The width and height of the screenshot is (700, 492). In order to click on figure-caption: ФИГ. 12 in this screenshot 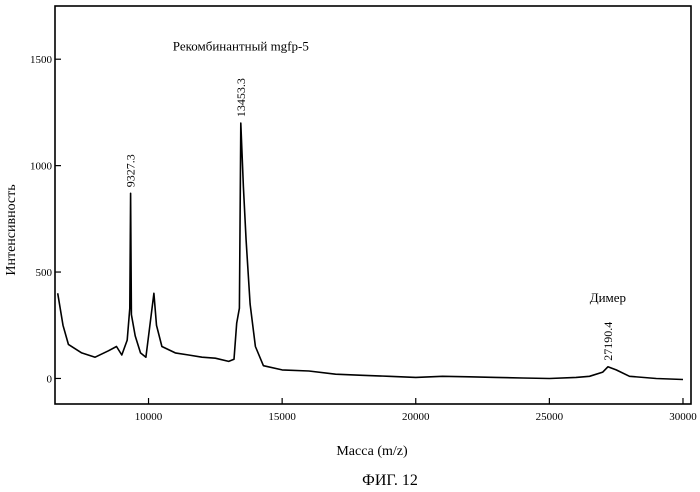, I will do `click(390, 480)`.